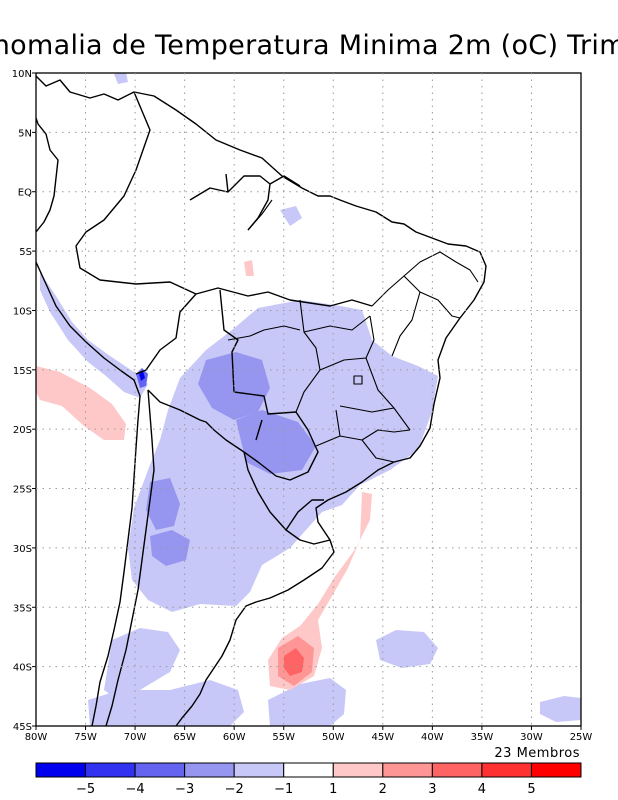  Describe the element at coordinates (482, 737) in the screenshot. I see `lon-tick-label: 35W` at that location.